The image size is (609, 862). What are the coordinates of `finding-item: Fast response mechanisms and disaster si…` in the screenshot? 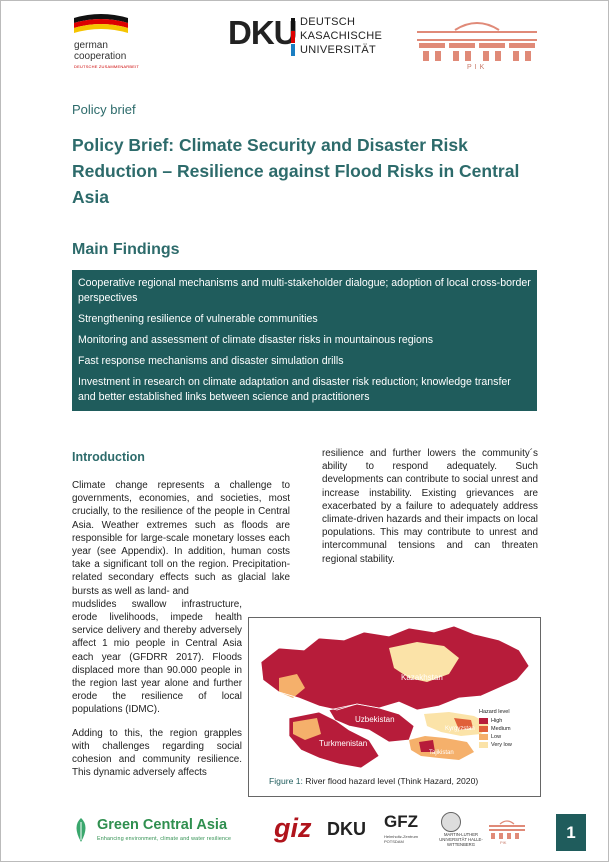 It's located at (211, 361).